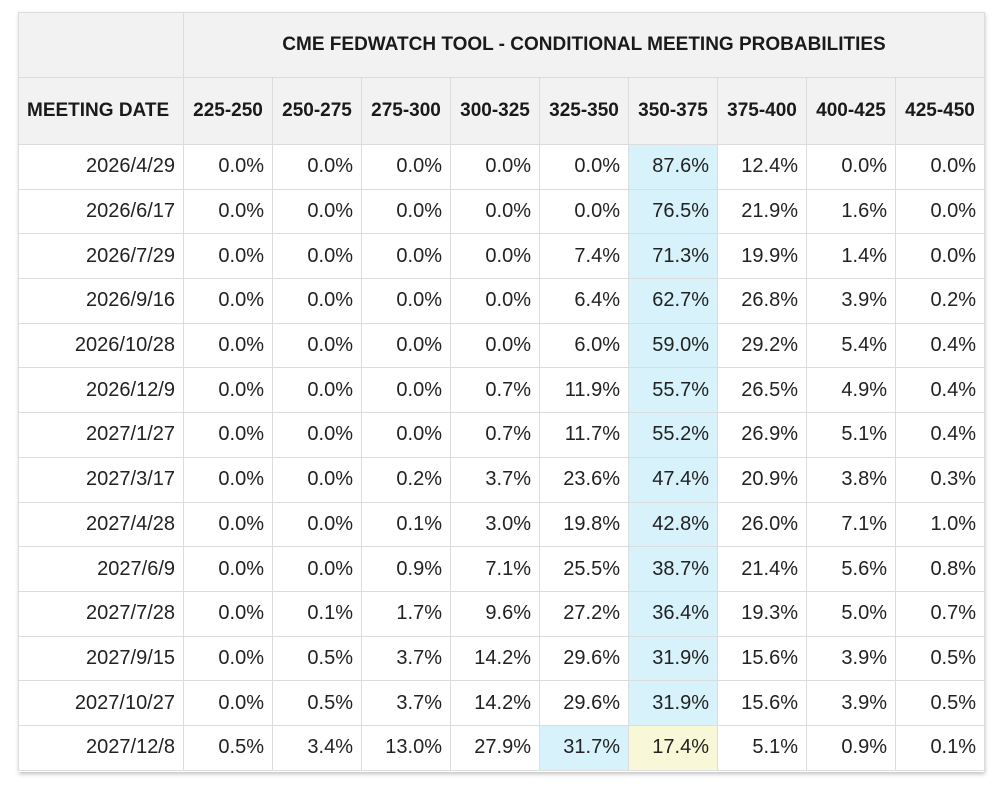 The width and height of the screenshot is (1008, 790). Describe the element at coordinates (584, 524) in the screenshot. I see `probability-cell: 19.8%` at that location.